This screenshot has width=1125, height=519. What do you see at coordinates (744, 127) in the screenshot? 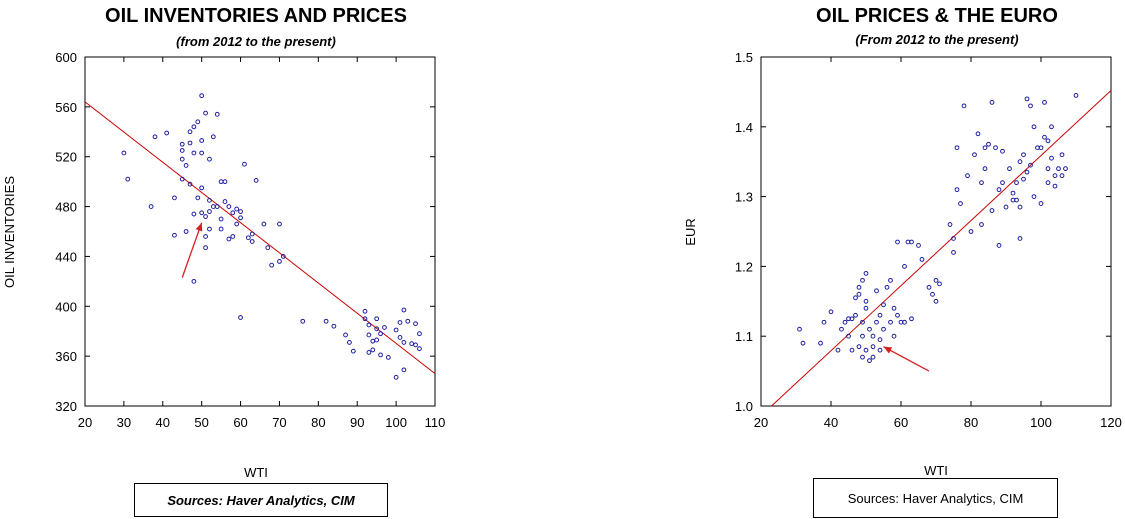
I see `y-tick-label: 1.4` at bounding box center [744, 127].